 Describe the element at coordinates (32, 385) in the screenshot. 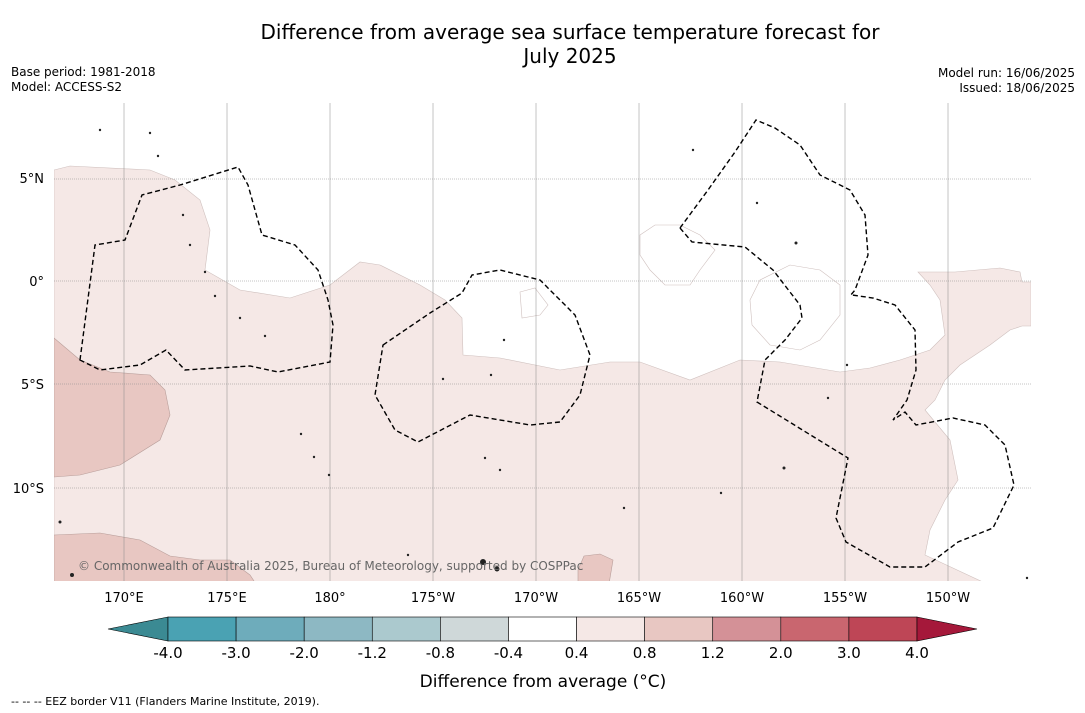

I see `lat-label: 5°S` at that location.